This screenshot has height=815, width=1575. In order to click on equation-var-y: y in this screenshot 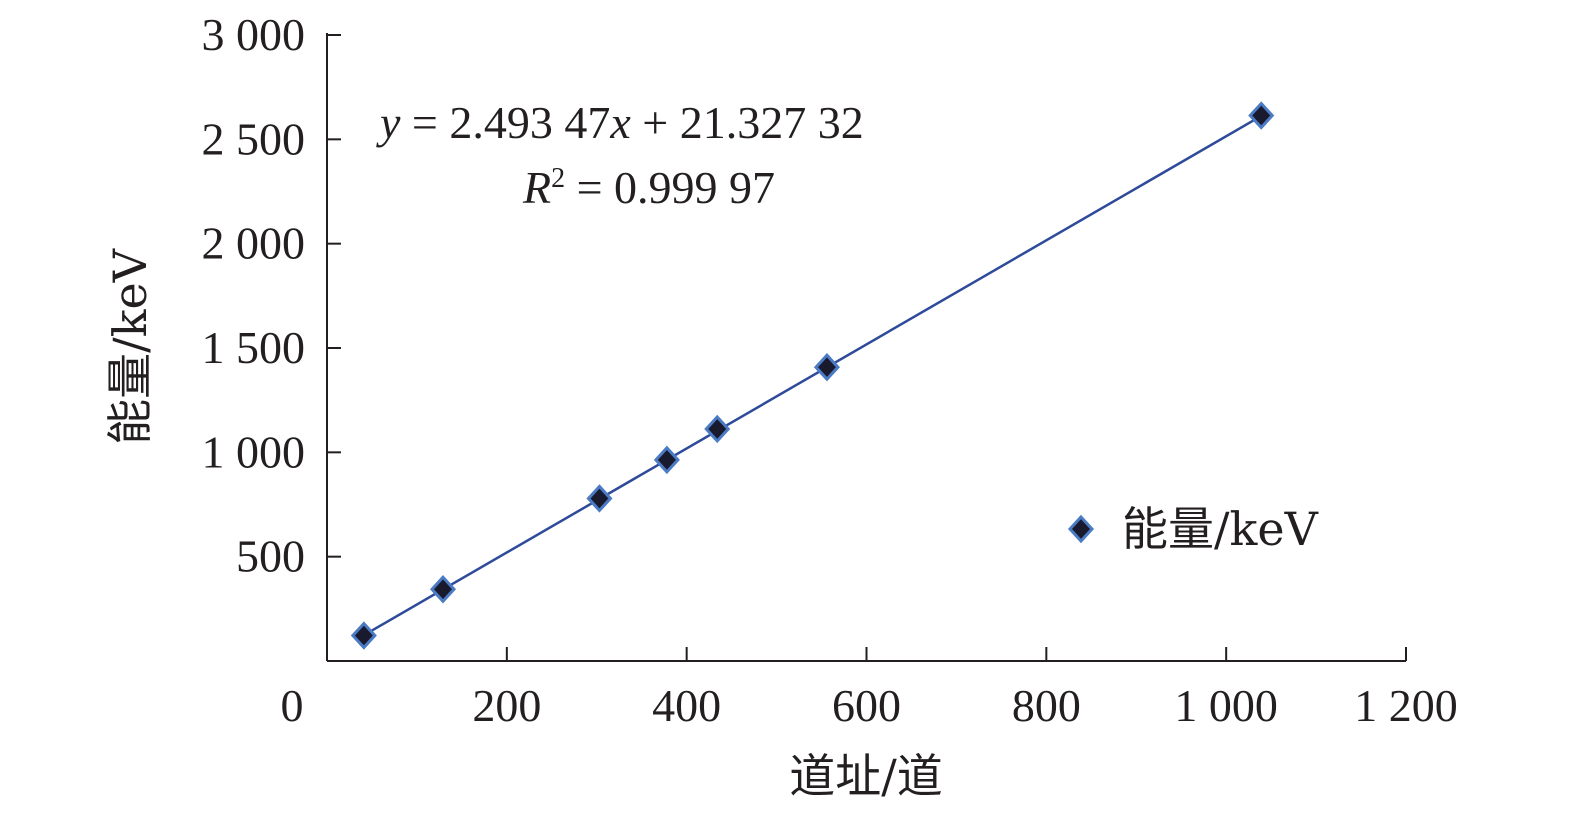, I will do `click(388, 122)`.